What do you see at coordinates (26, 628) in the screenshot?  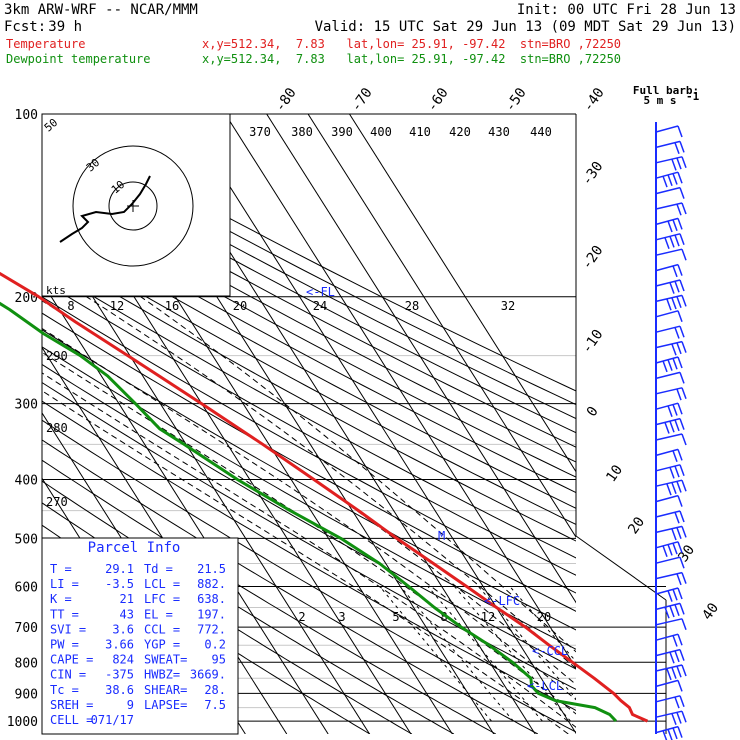 I see `pressure-tick-label: 700` at bounding box center [26, 628].